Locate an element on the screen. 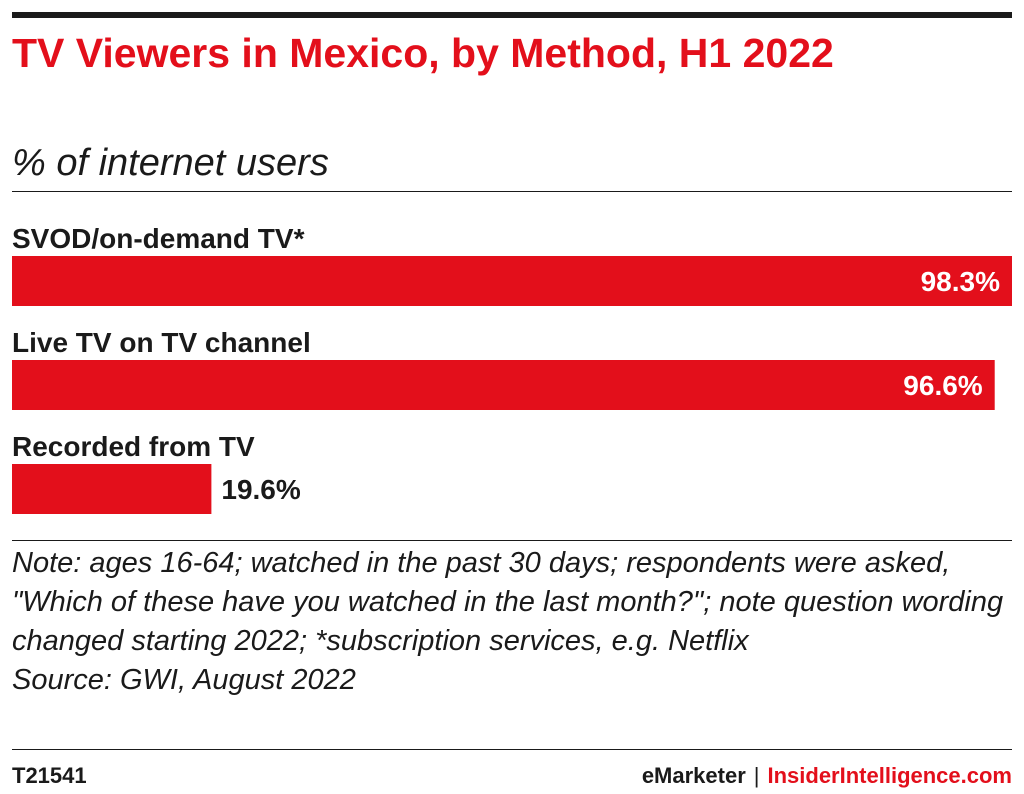 Image resolution: width=1024 pixels, height=794 pixels. category-label: Recorded from TV is located at coordinates (133, 446).